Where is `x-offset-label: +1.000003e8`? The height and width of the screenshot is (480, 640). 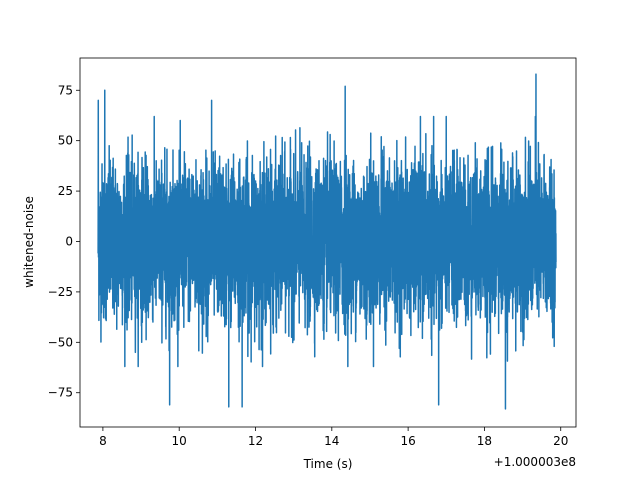
x-offset-label: +1.000003e8 is located at coordinates (535, 462).